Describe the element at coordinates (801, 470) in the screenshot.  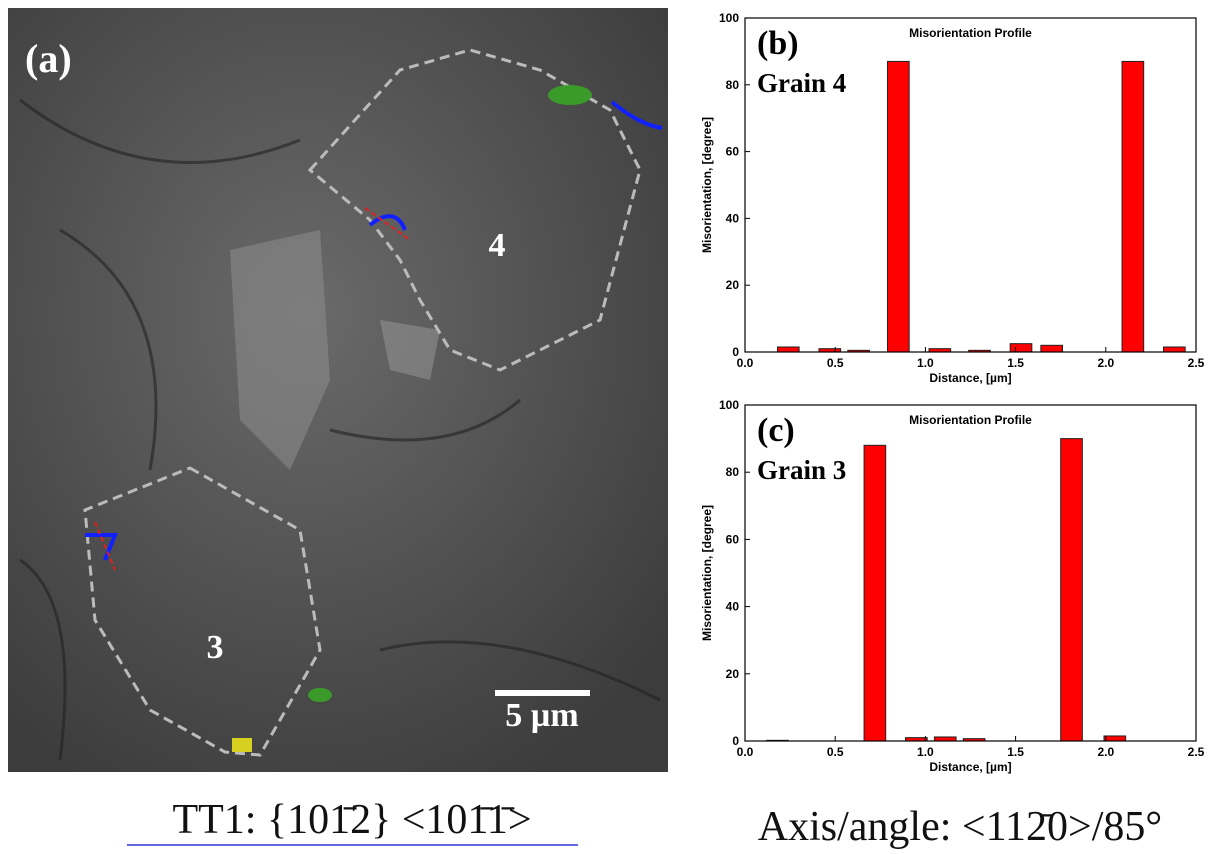
I see `grain-label: Grain 3` at that location.